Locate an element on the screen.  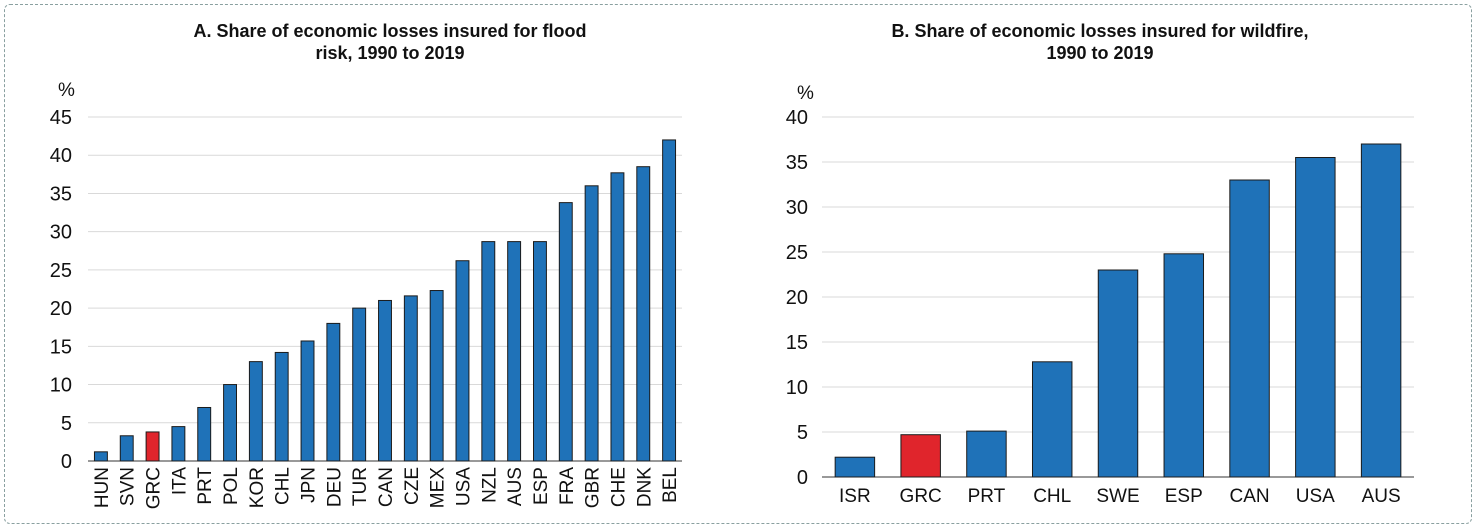
flood-bar-svn is located at coordinates (126, 448).